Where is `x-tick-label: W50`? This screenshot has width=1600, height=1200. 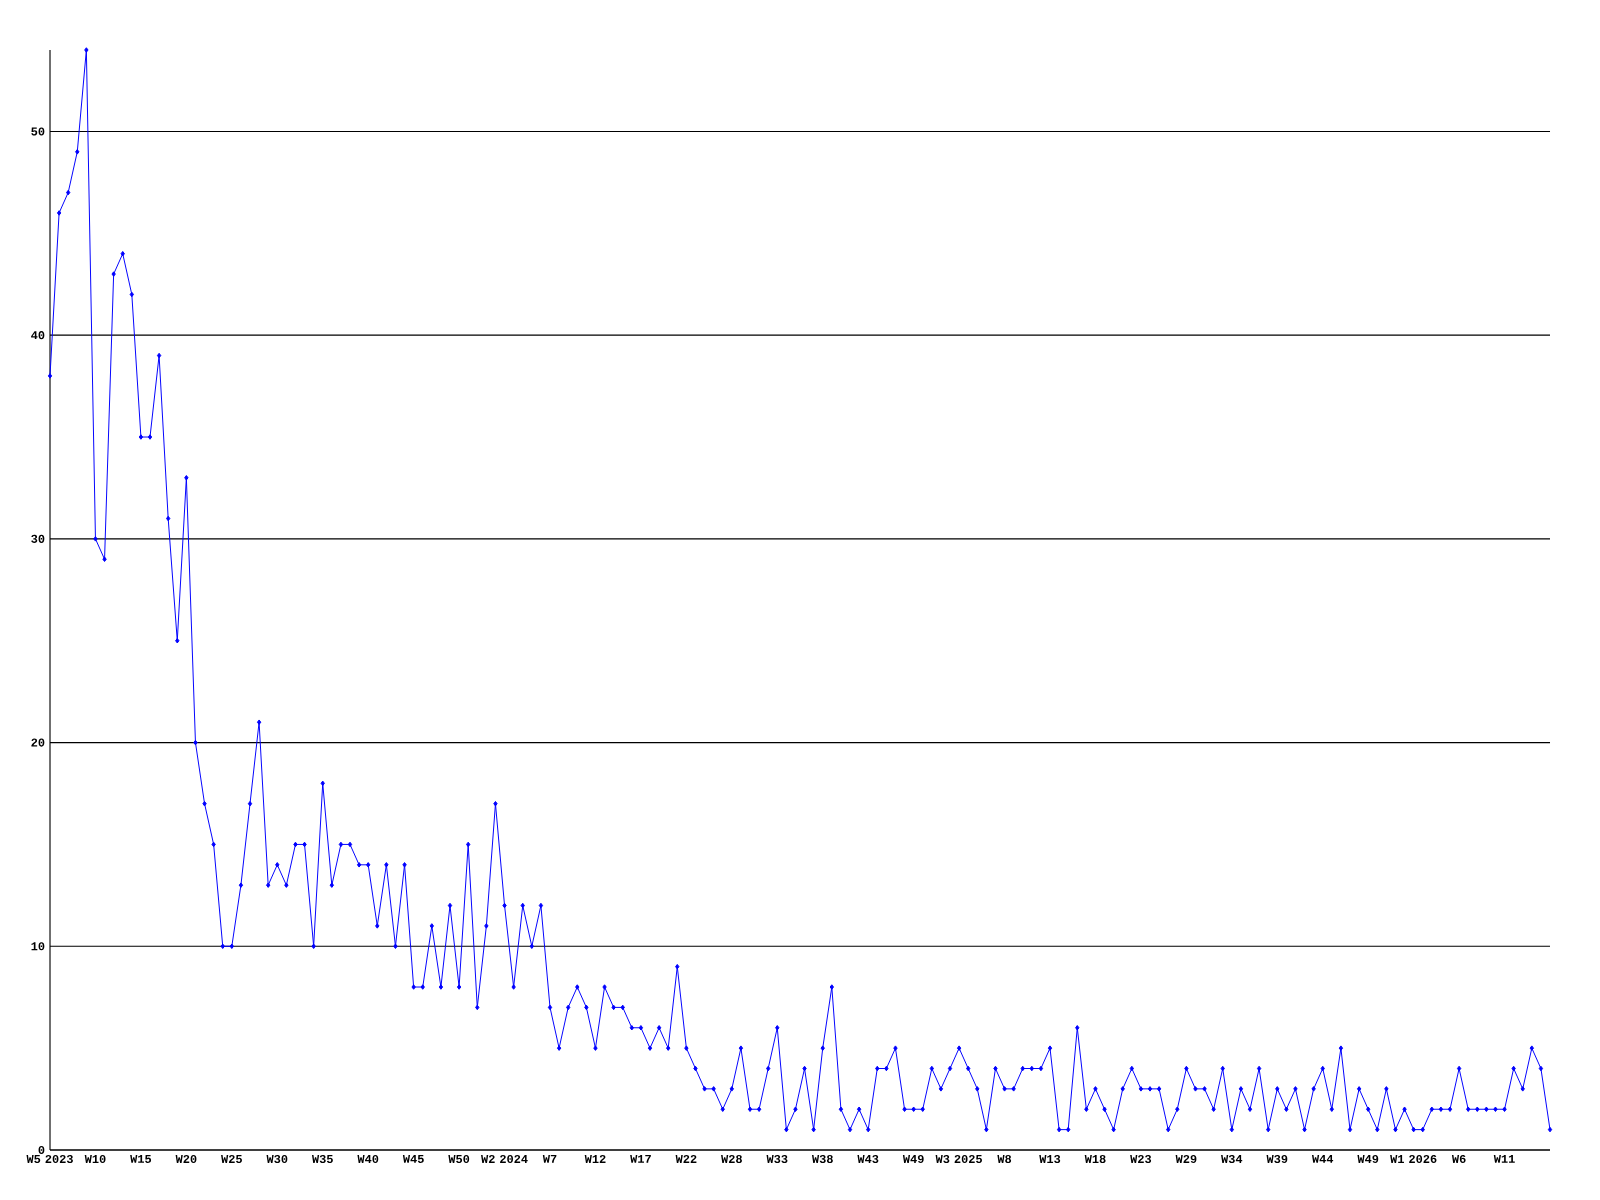 x-tick-label: W50 is located at coordinates (459, 1159).